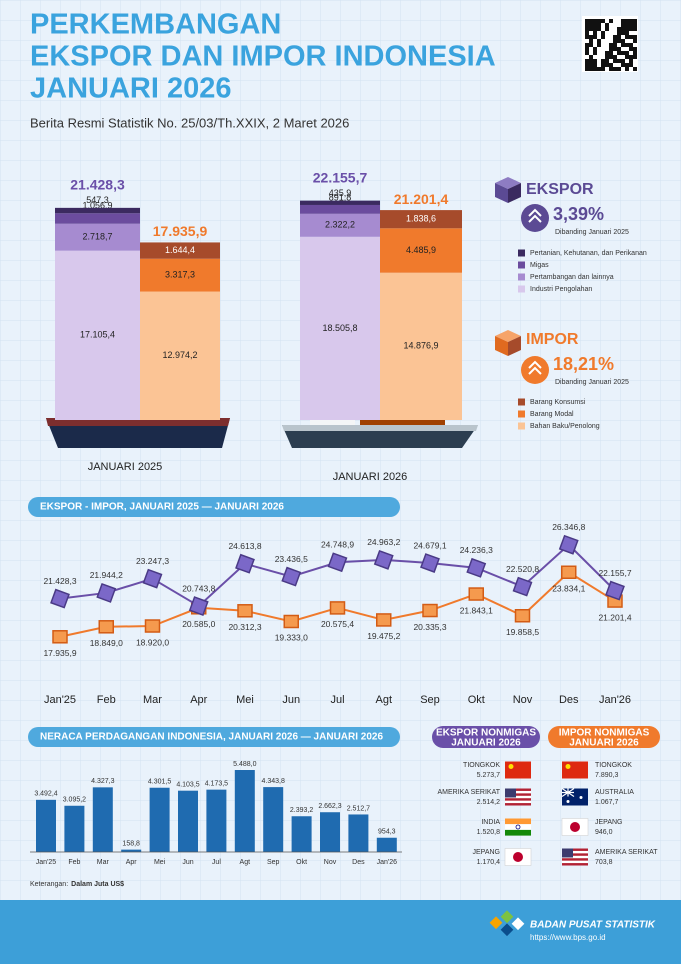 This screenshot has height=964, width=681. What do you see at coordinates (539, 265) in the screenshot?
I see `legend-label: Migas` at bounding box center [539, 265].